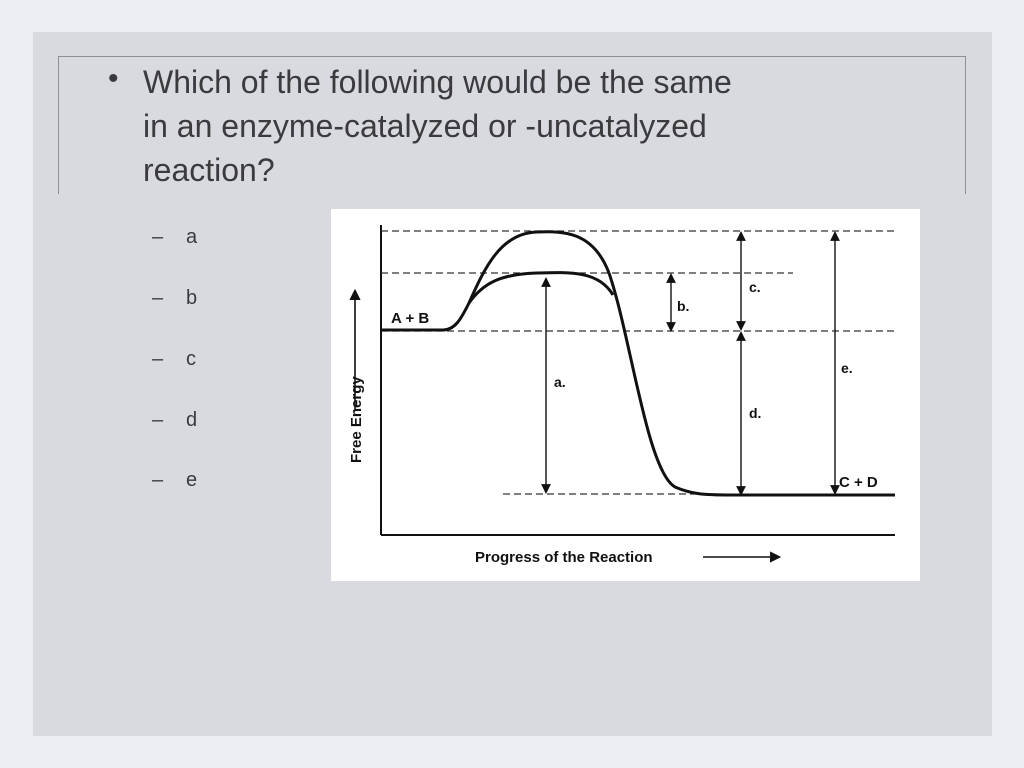  What do you see at coordinates (541, 287) in the screenshot?
I see `catalyzed-curve` at bounding box center [541, 287].